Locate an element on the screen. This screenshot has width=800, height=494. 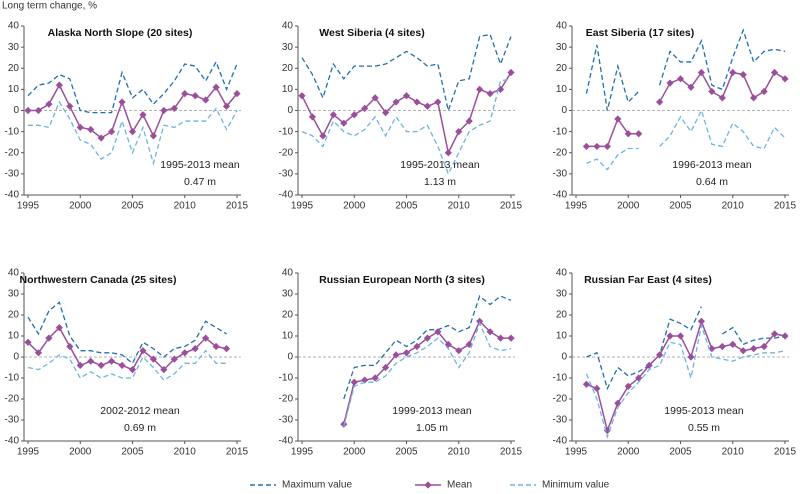
legend-marker is located at coordinates (428, 485).